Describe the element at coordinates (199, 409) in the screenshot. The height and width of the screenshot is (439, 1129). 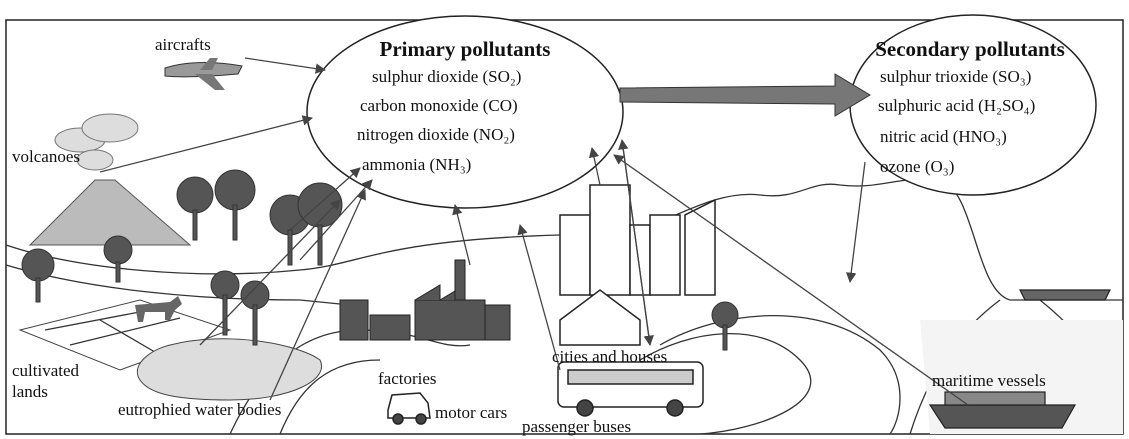
I see `label: eutrophied water bodies` at that location.